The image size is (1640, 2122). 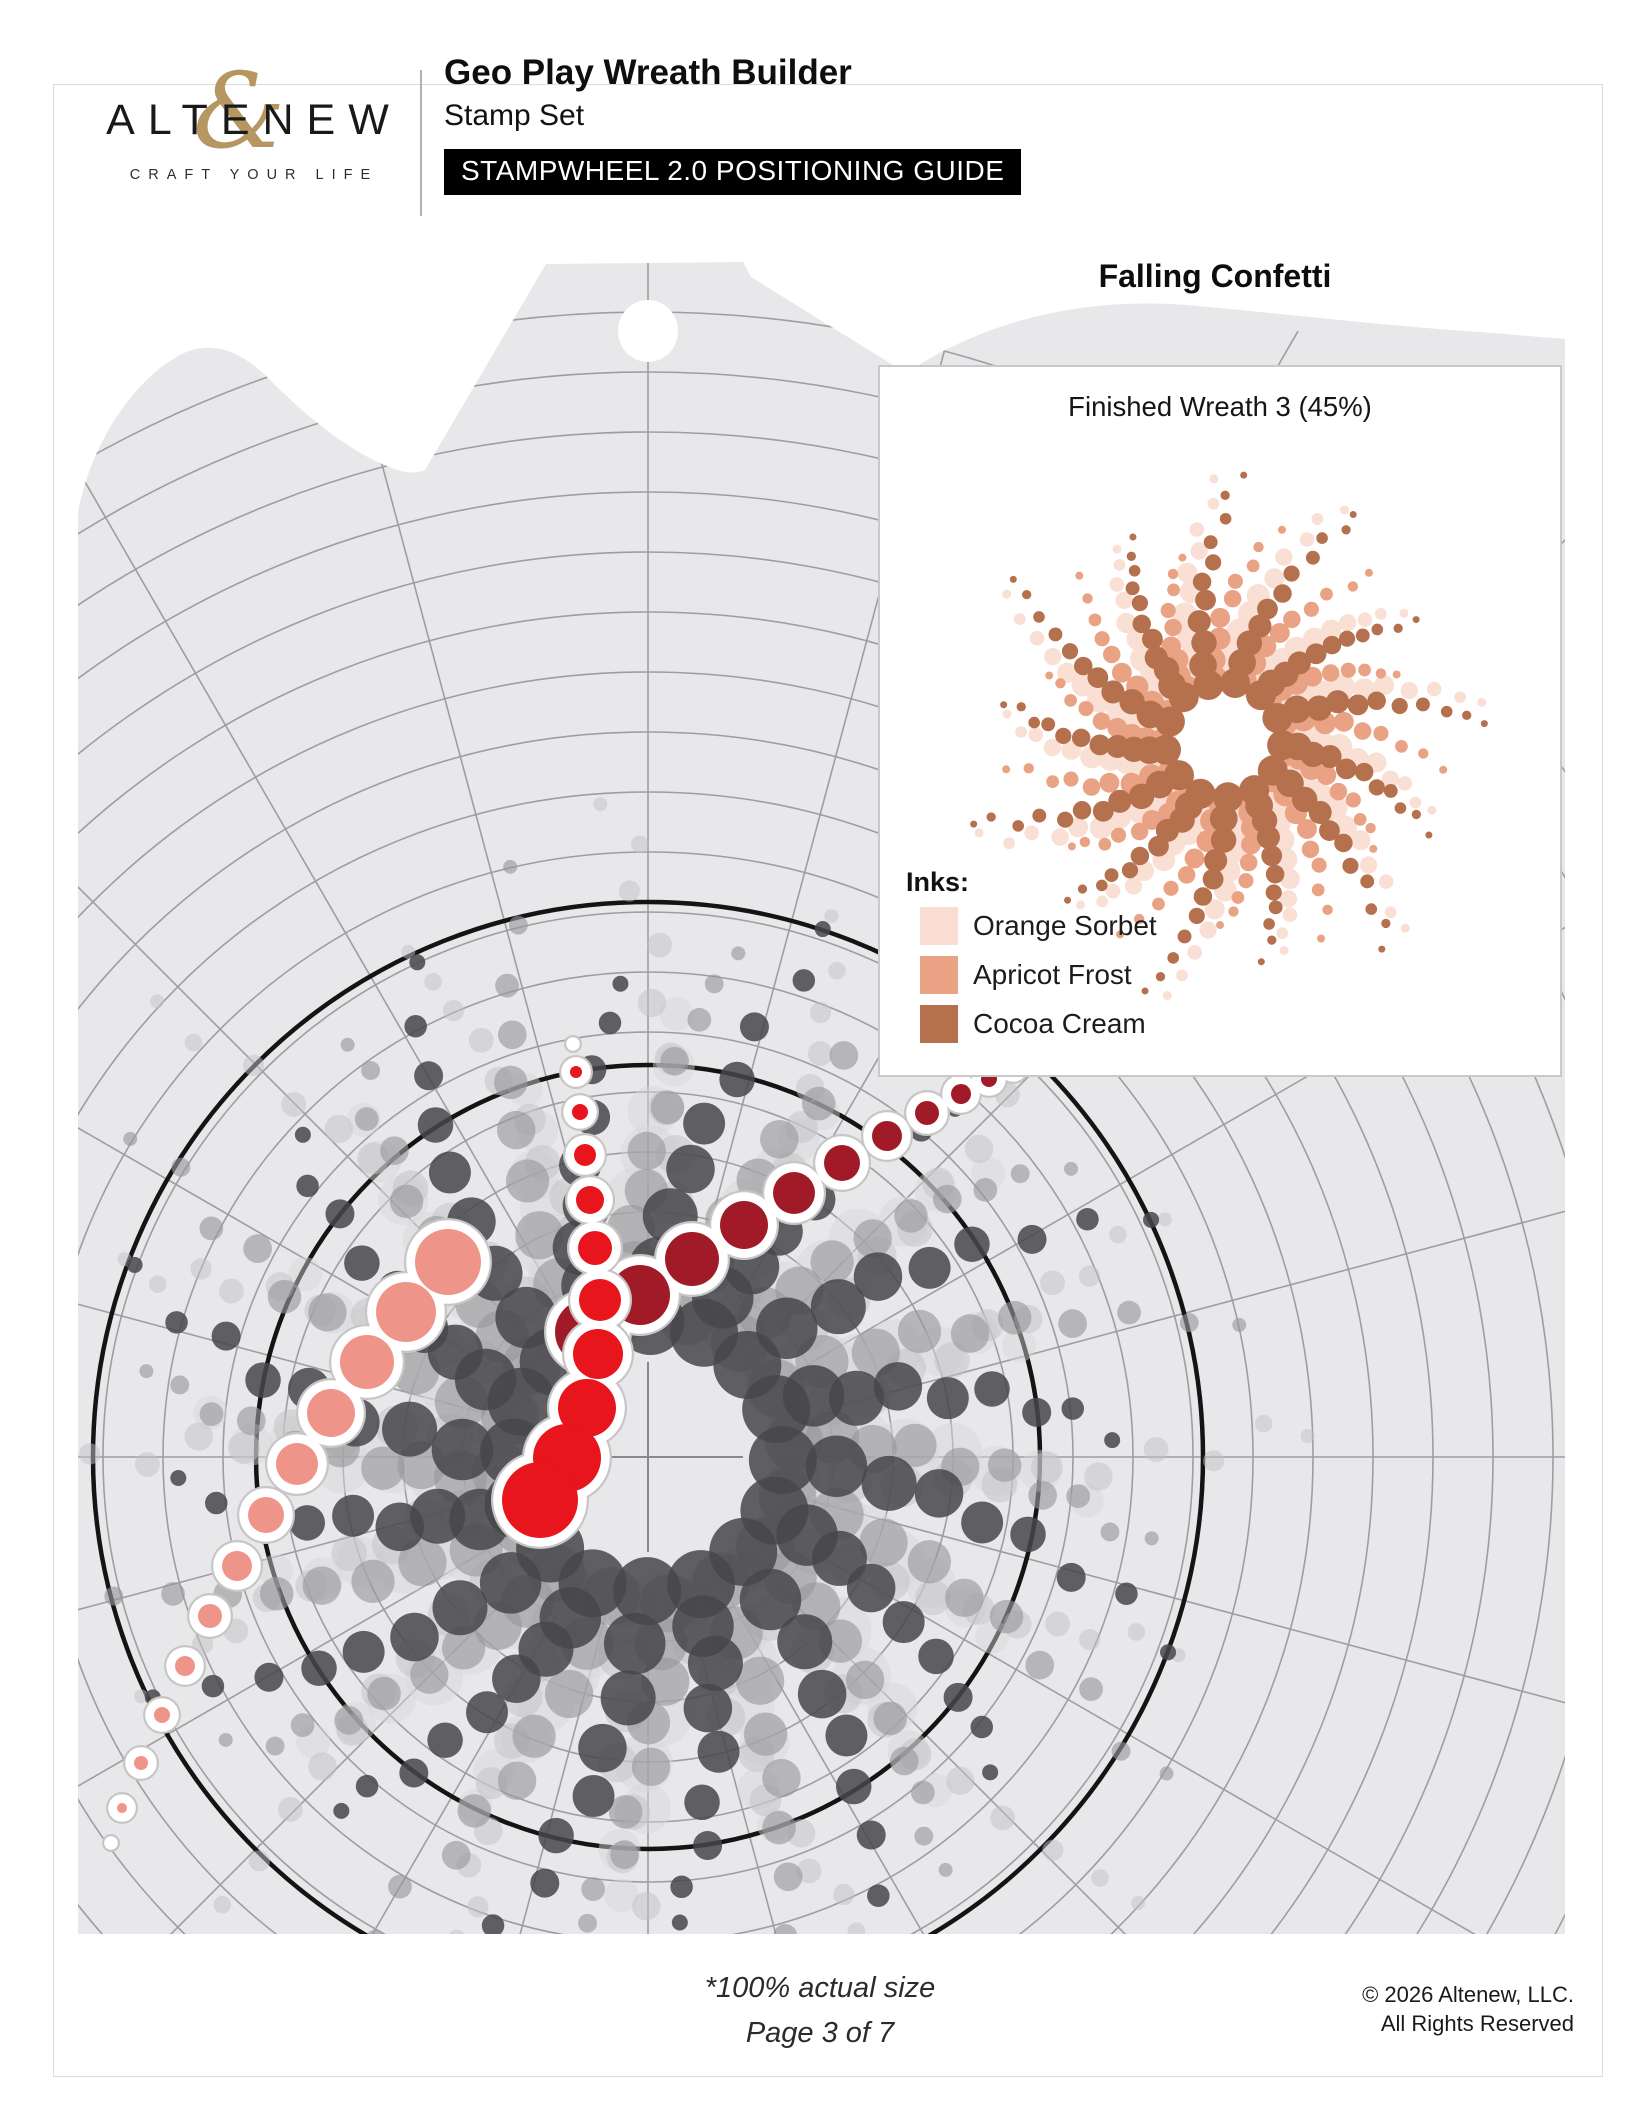 I want to click on altenew-wordmark: & ALTENEW, so click(x=254, y=111).